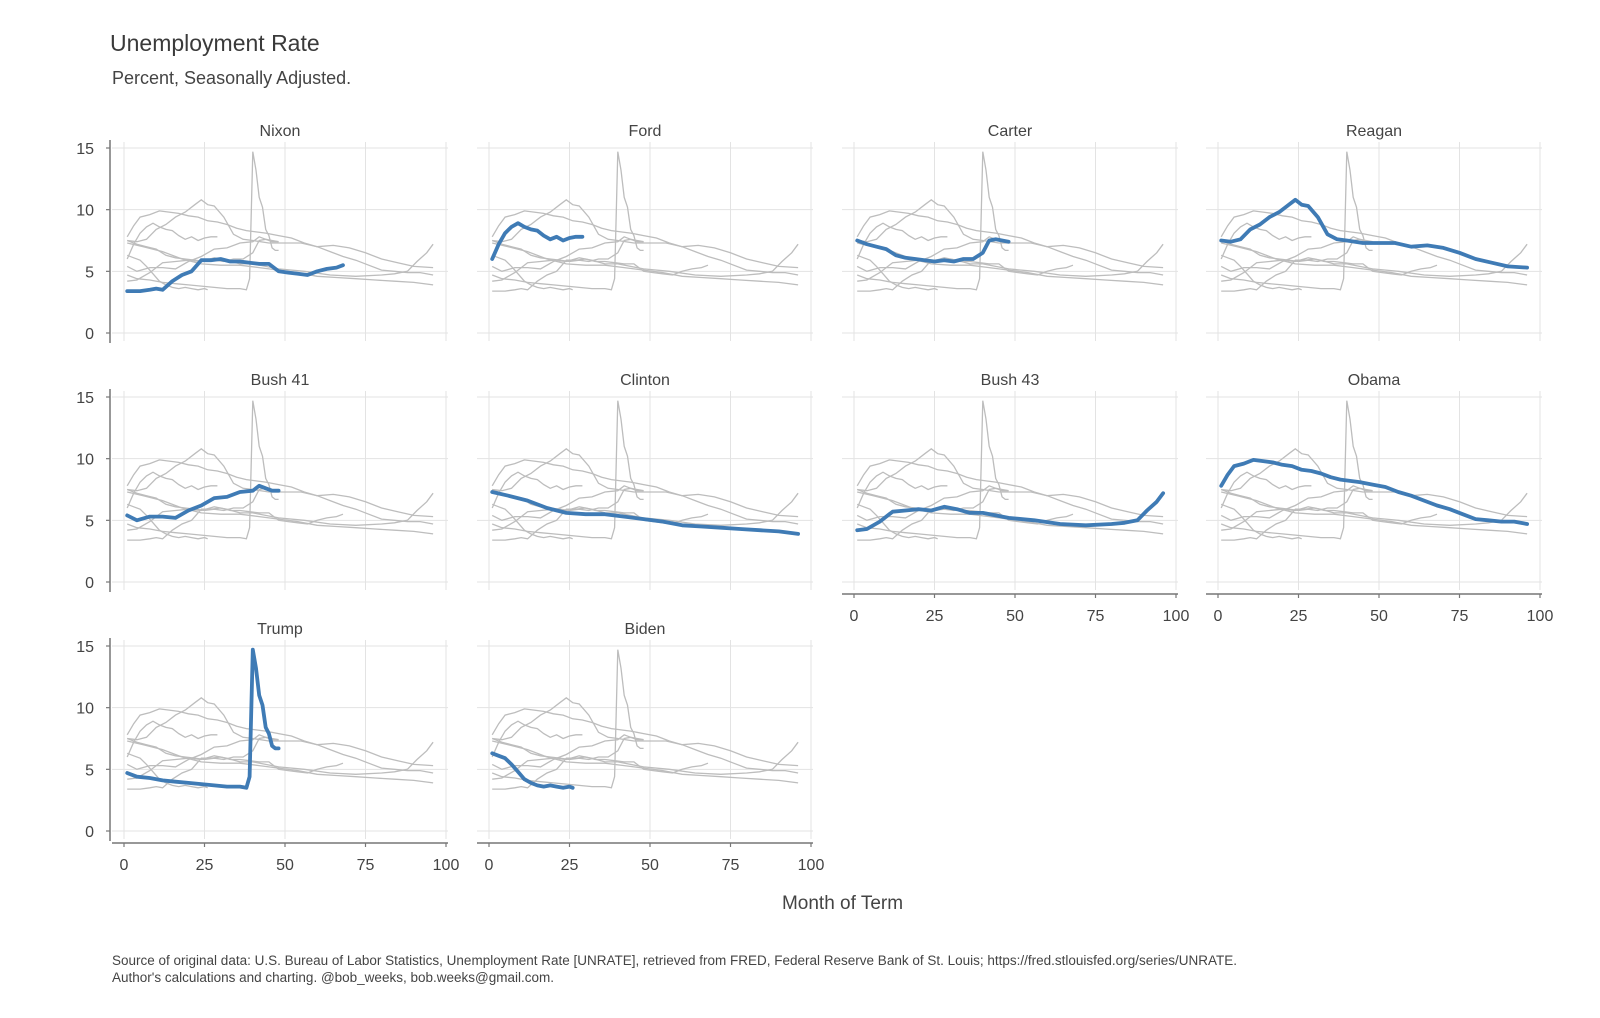 Image resolution: width=1600 pixels, height=1018 pixels. I want to click on panel-title-obama: Obama, so click(1374, 380).